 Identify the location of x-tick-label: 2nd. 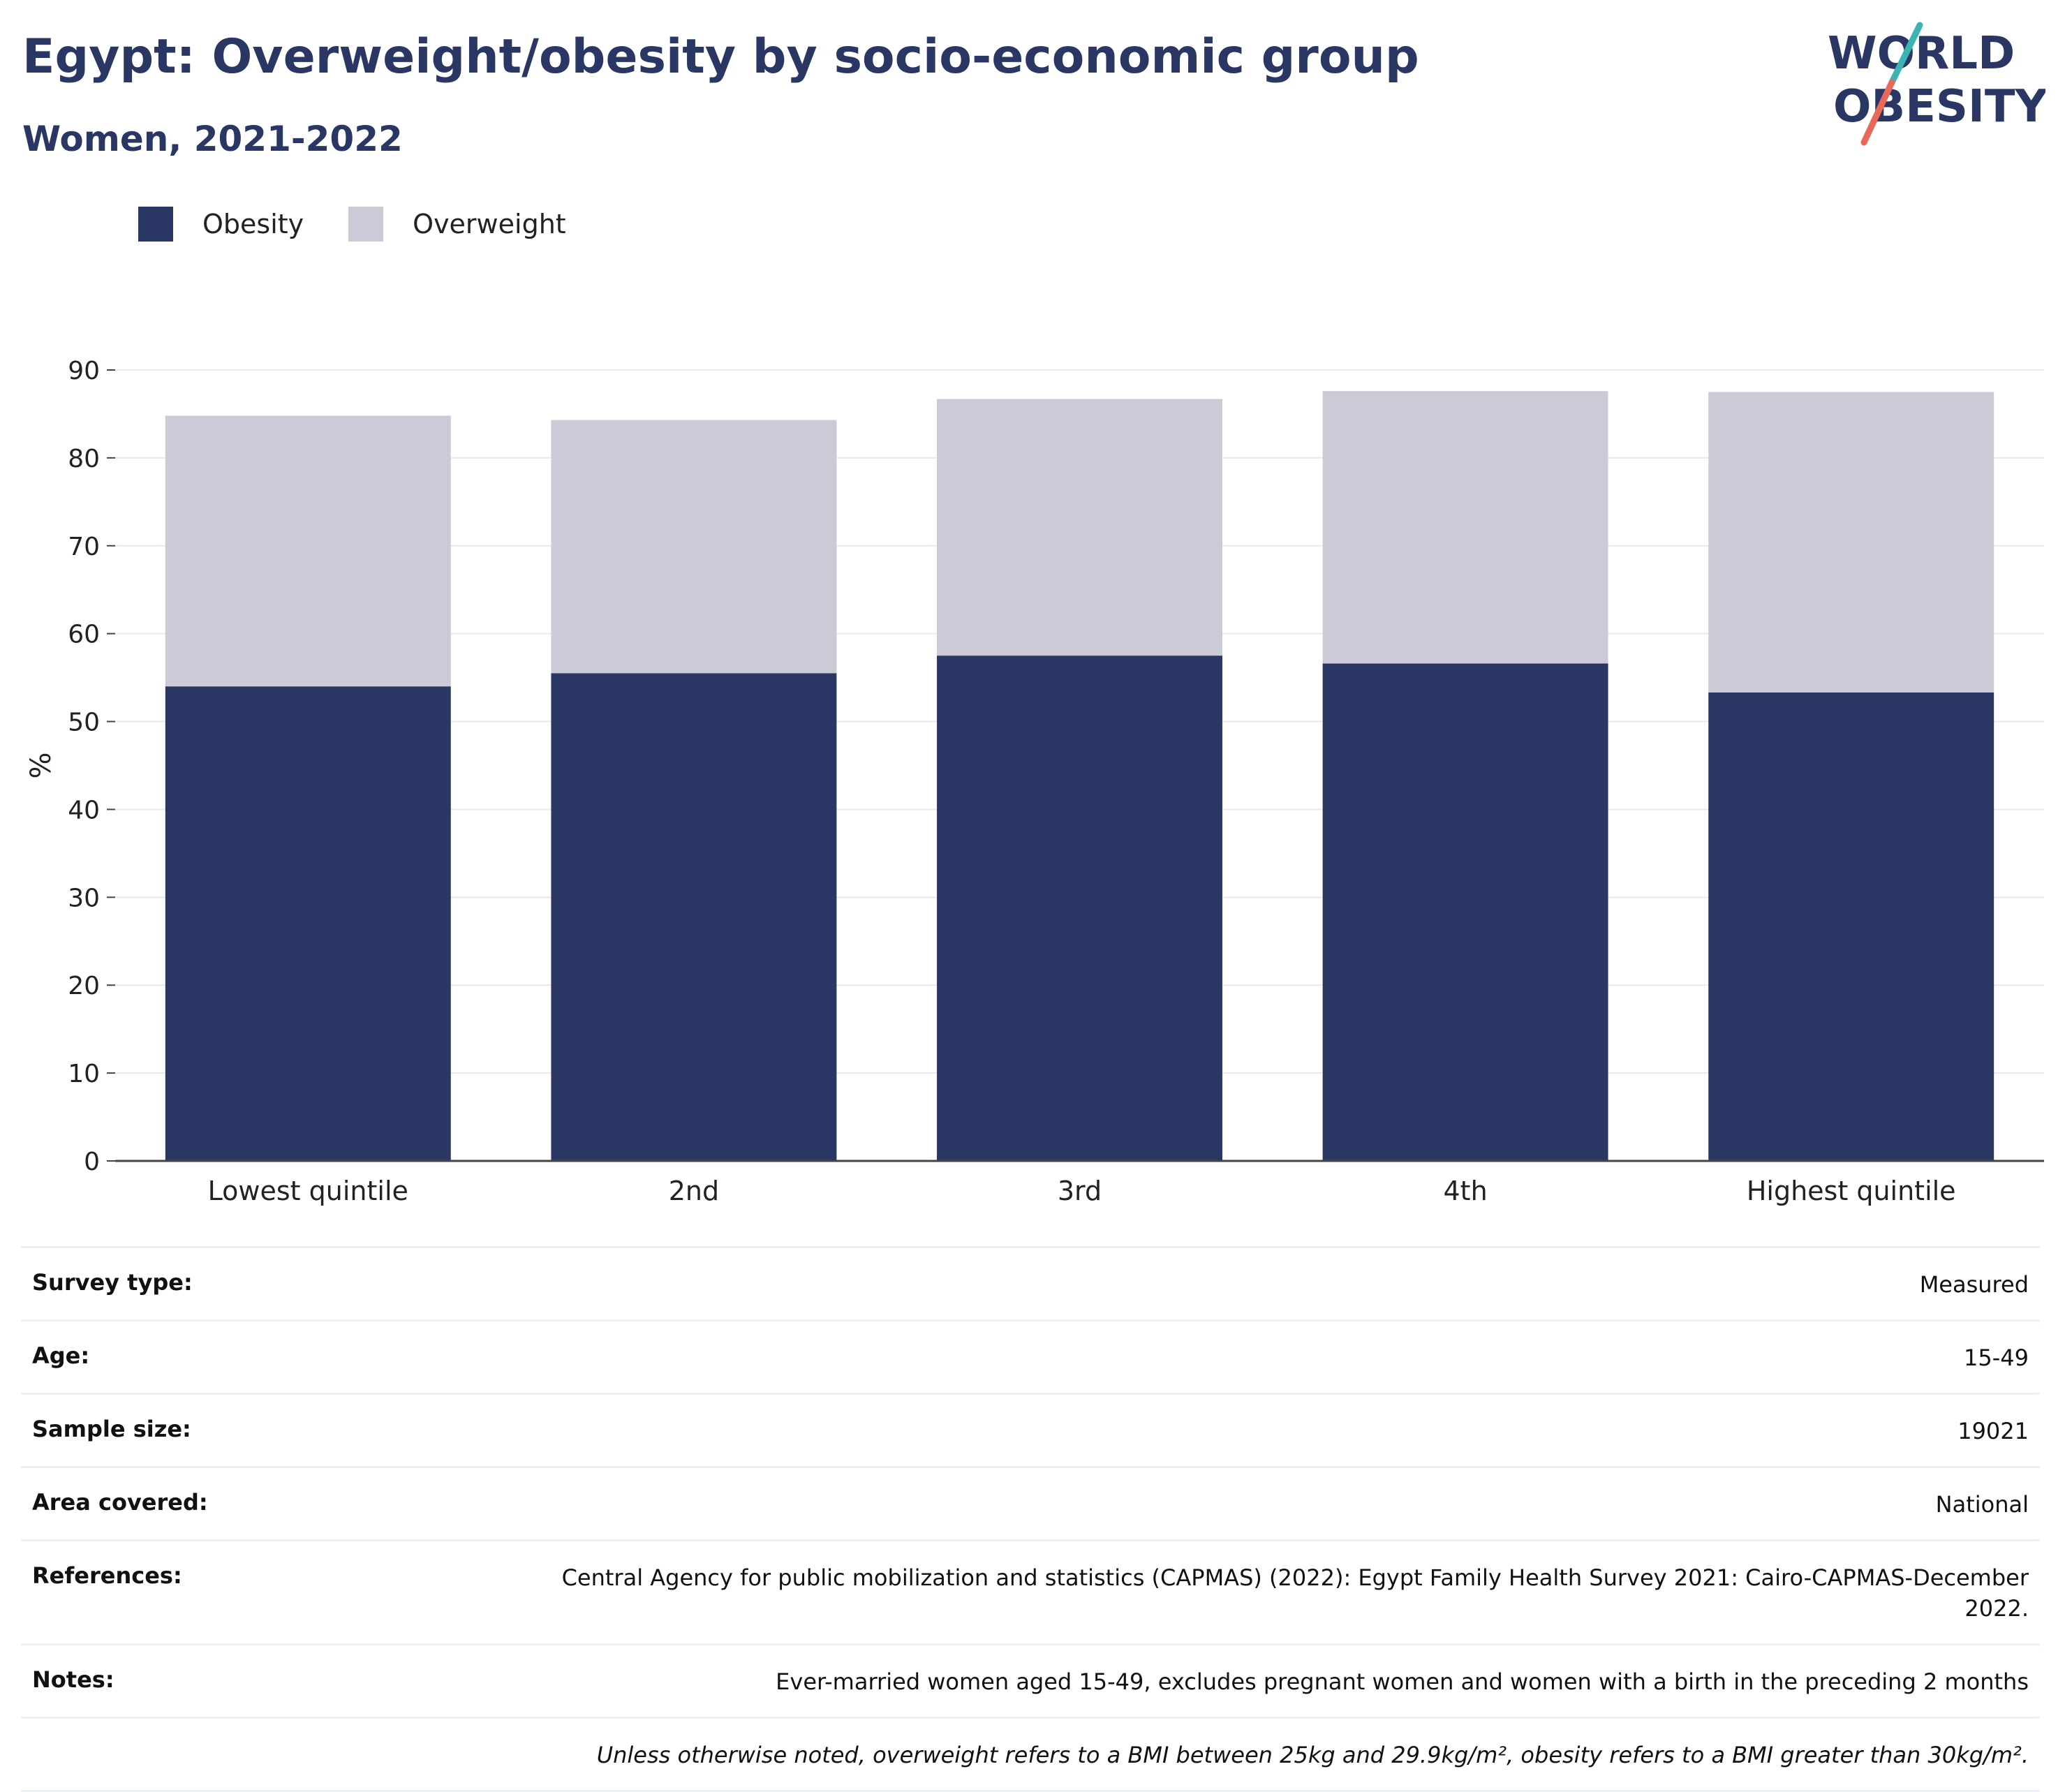
(694, 1191).